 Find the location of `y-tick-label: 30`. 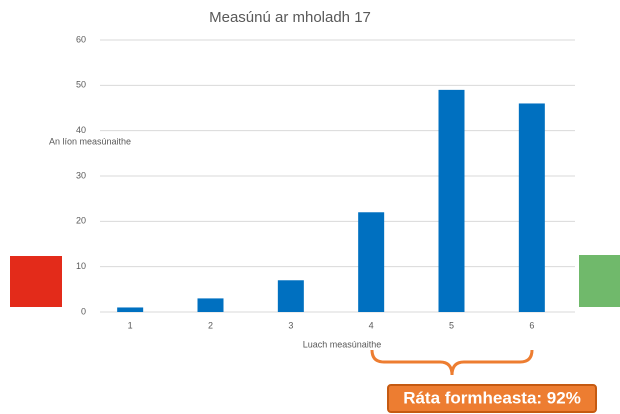

y-tick-label: 30 is located at coordinates (81, 175).